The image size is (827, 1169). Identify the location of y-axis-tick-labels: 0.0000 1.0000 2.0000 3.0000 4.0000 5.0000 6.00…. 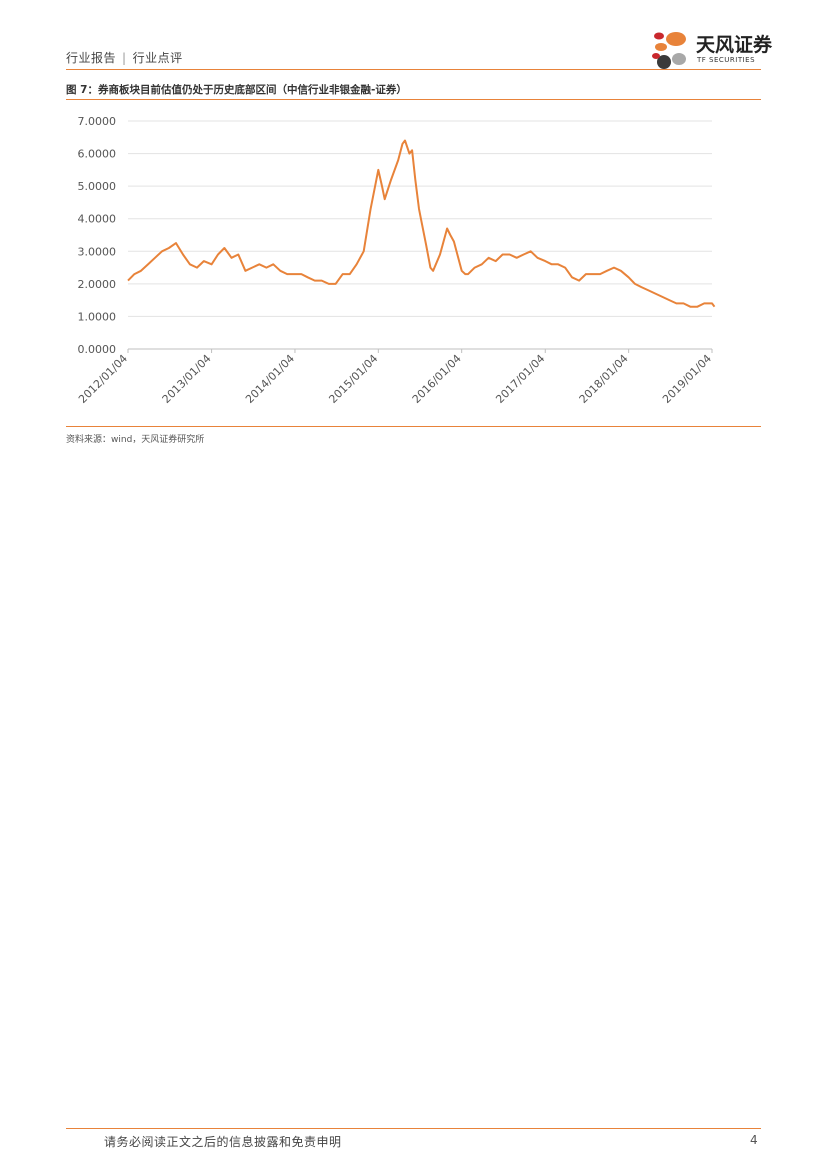
(97, 235).